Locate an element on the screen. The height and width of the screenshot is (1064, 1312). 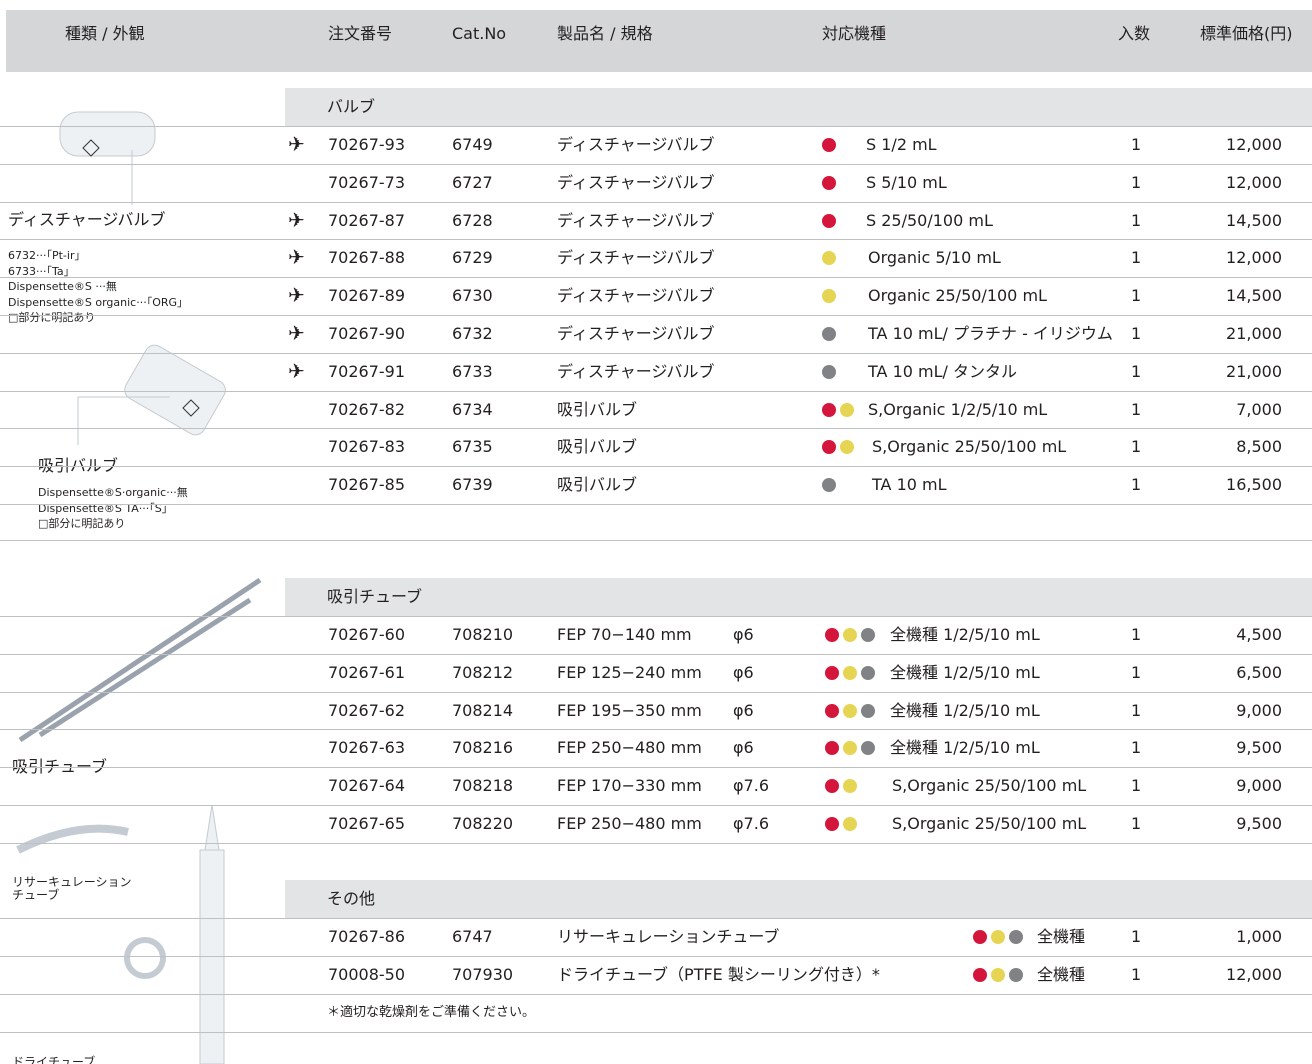
cat-no: 6728 is located at coordinates (472, 220).